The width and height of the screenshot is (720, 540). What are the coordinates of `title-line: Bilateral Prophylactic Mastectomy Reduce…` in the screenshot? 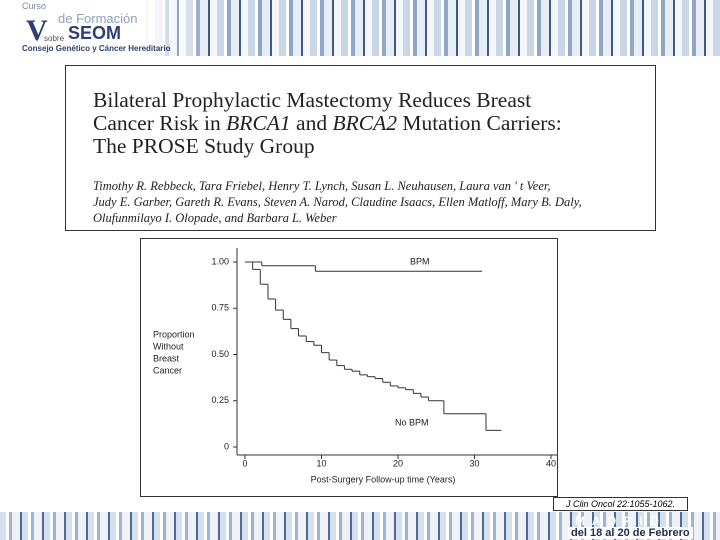 It's located at (327, 100).